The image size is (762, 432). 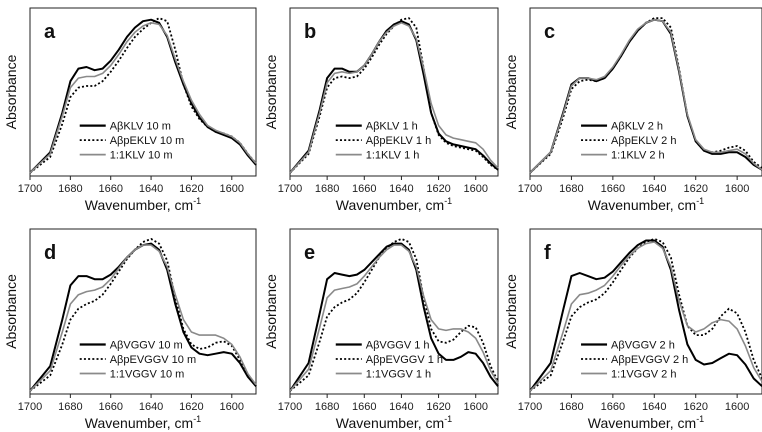 What do you see at coordinates (141, 156) in the screenshot?
I see `legend-label-3: 1:1KLV 10 m` at bounding box center [141, 156].